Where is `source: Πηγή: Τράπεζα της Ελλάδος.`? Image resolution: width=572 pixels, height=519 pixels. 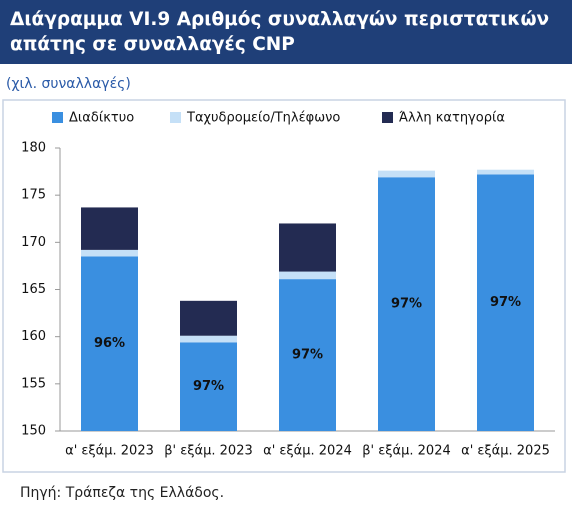 source: Πηγή: Τράπεζα της Ελλάδος. is located at coordinates (122, 493).